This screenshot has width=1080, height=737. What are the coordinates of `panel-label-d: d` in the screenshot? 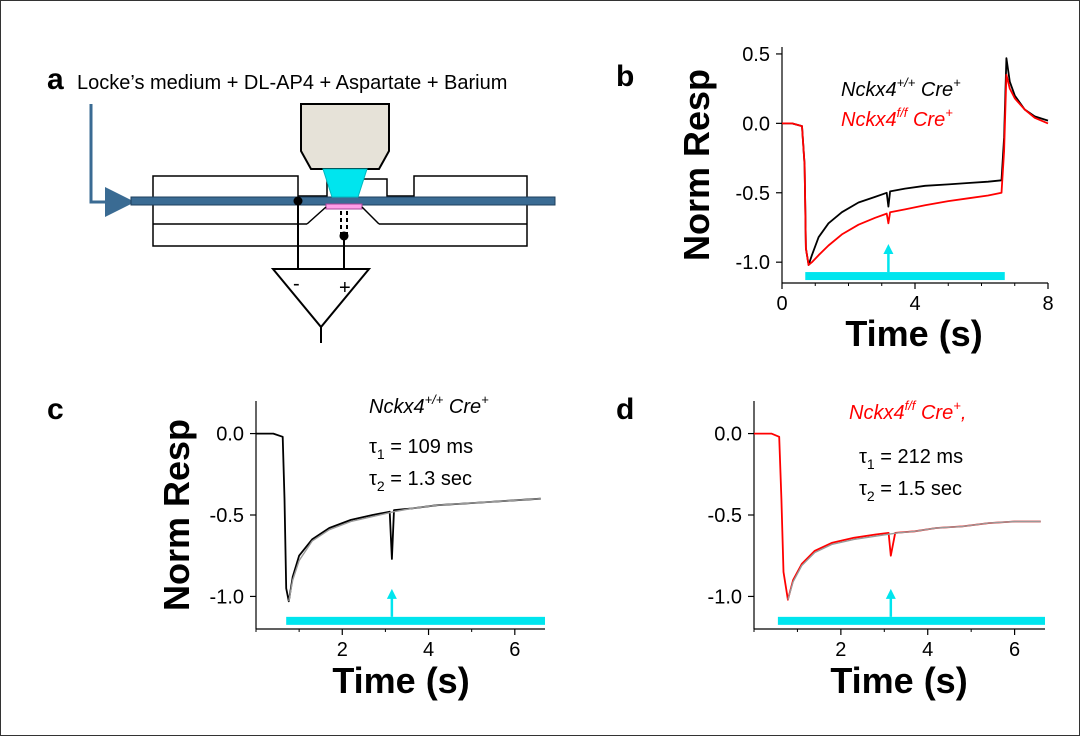 It's located at (625, 409).